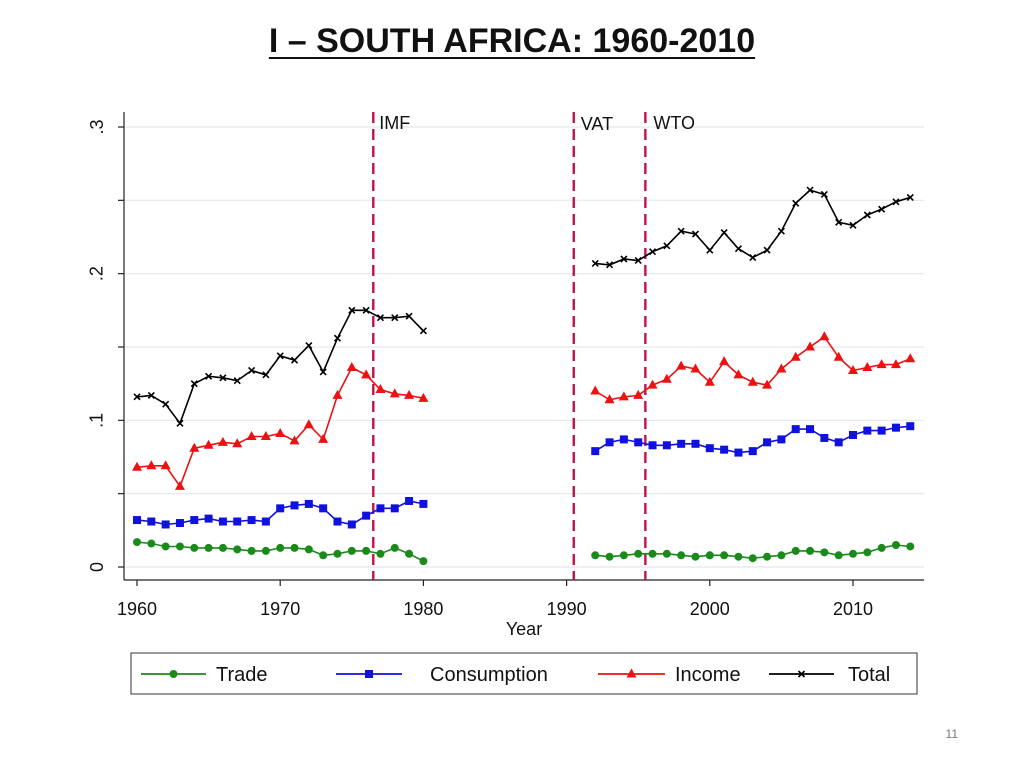 This screenshot has height=768, width=1024. I want to click on legend-marker-total, so click(801, 674).